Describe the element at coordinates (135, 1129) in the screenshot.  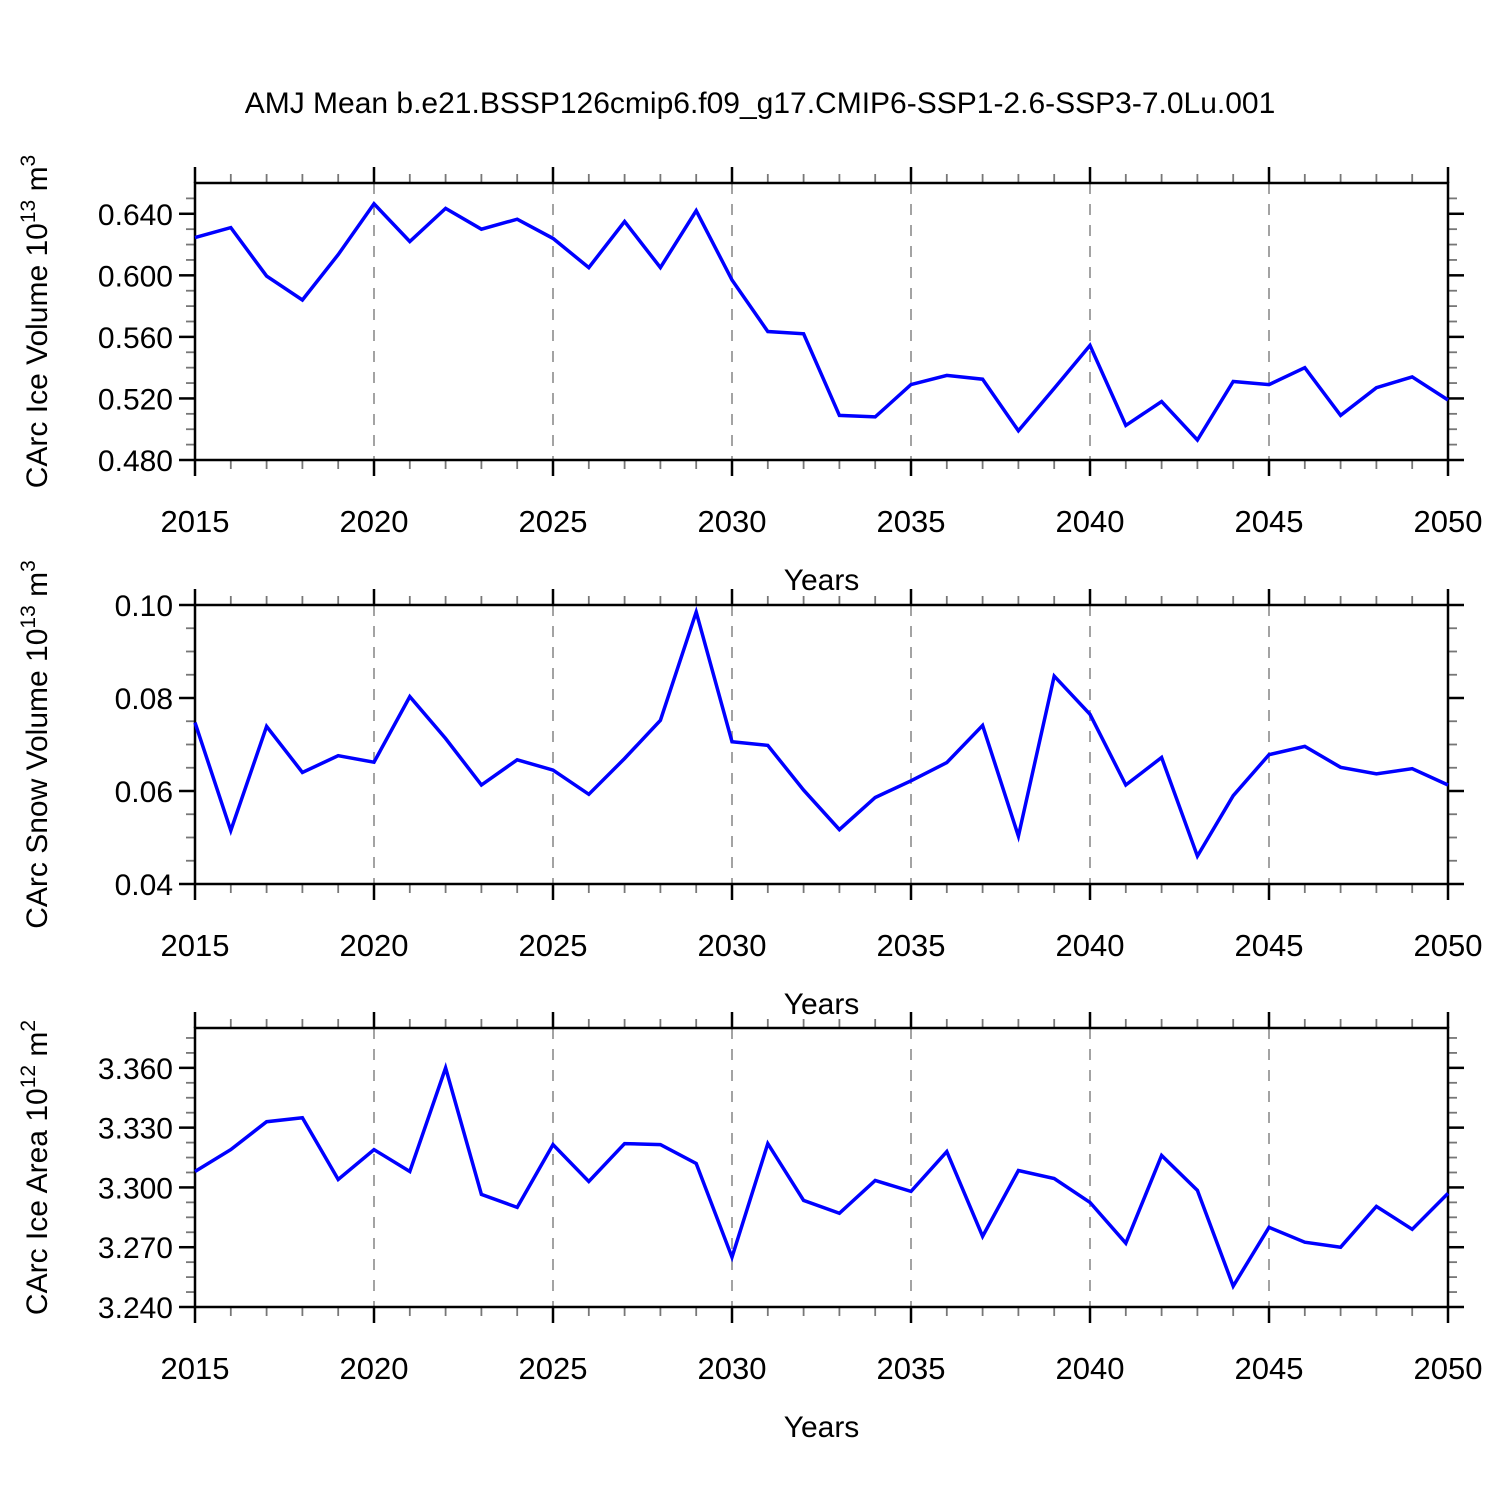
I see `y-tick-label: 3.330` at that location.